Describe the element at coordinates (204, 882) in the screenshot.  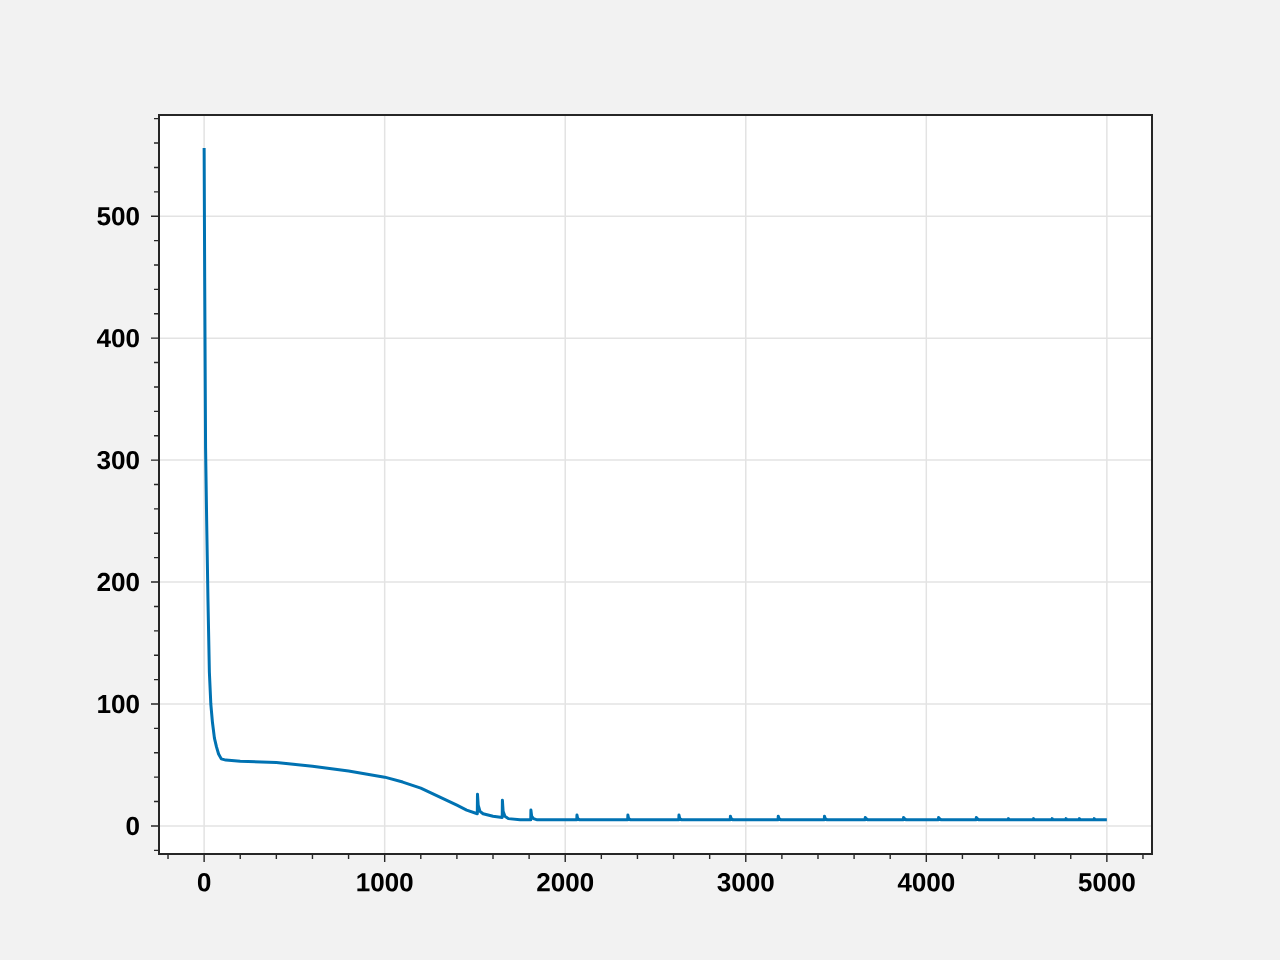
I see `x-tick-label: 0` at that location.